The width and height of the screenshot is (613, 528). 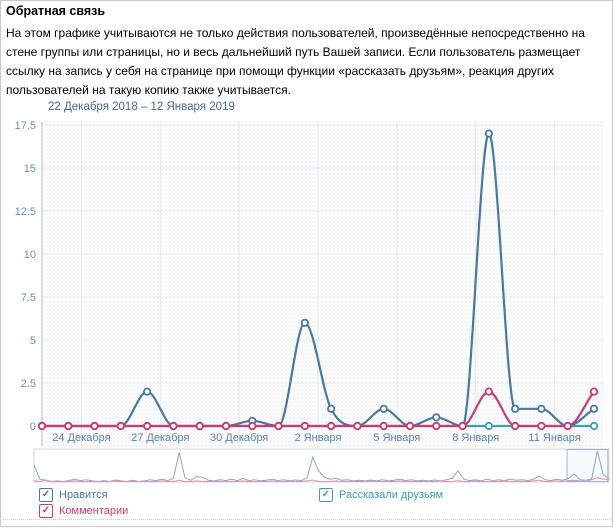 I want to click on legend-likes-checkbox: ✓ Нравится, so click(x=73, y=495).